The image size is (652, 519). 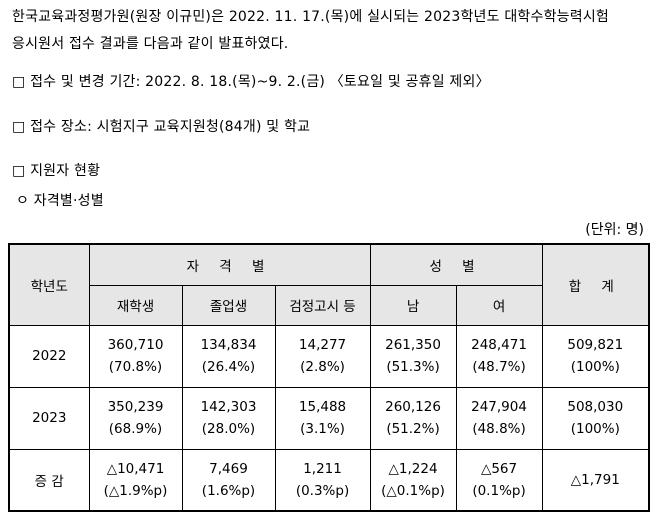 What do you see at coordinates (595, 480) in the screenshot?
I see `cell-total: △1,791` at bounding box center [595, 480].